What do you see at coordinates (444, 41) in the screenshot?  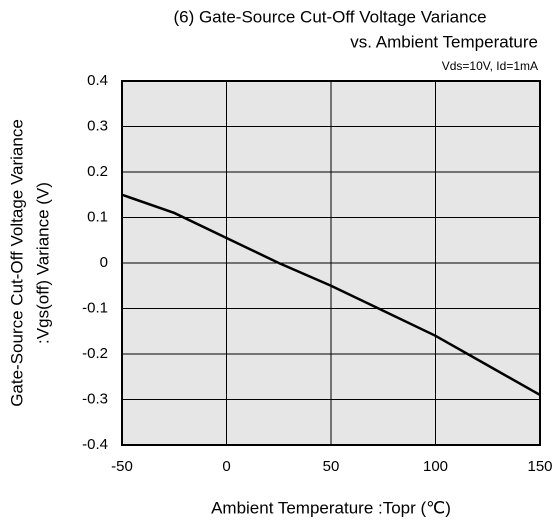 I see `chart-title: vs. Ambient Temperature` at bounding box center [444, 41].